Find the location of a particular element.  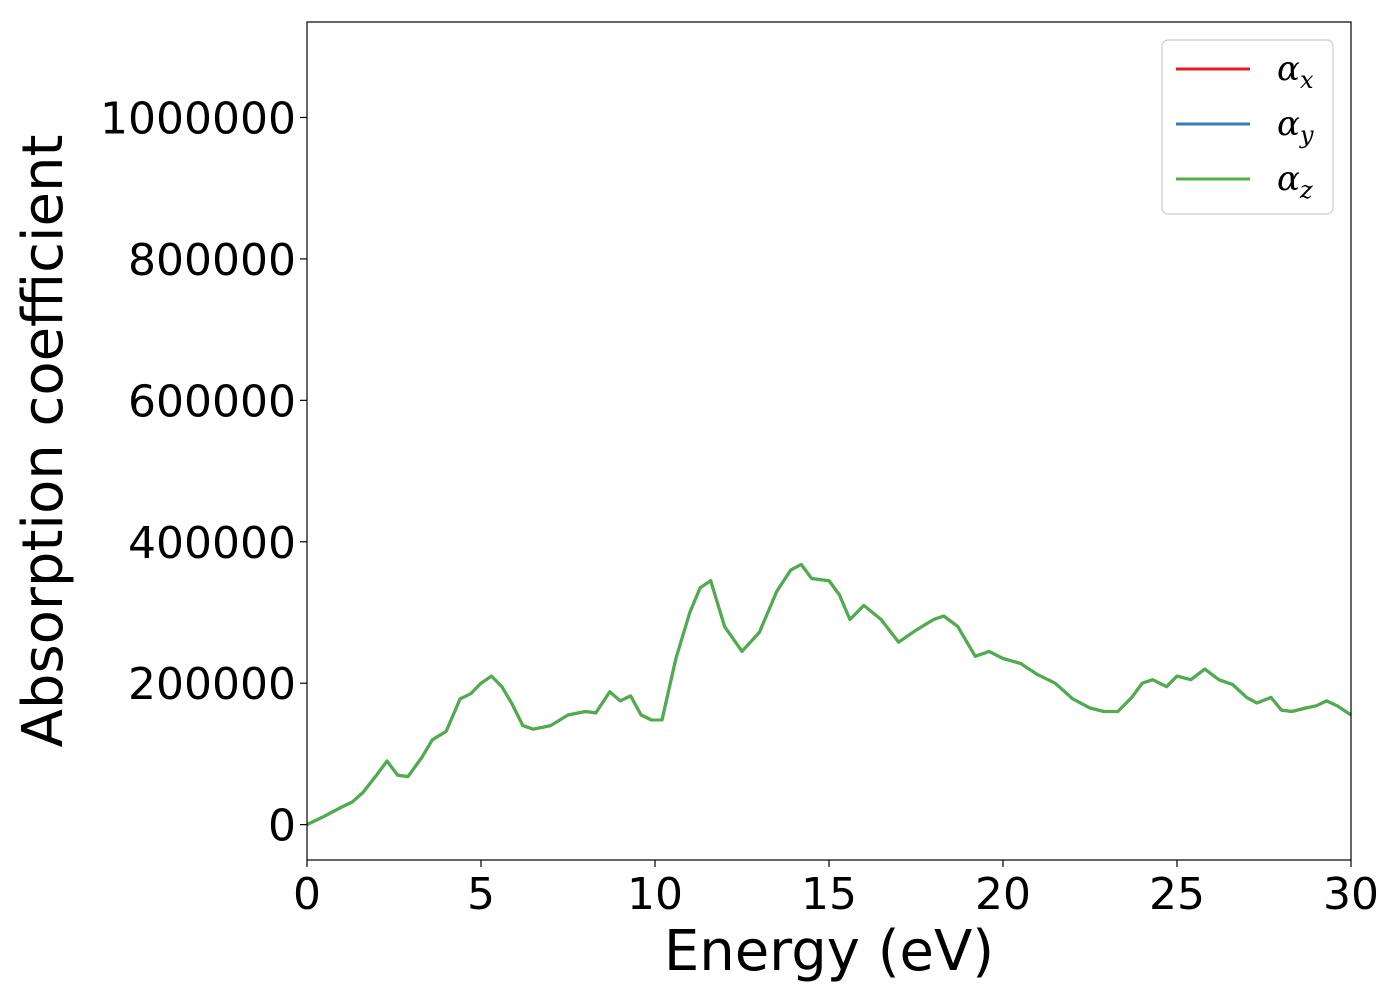

y-tick-label: 400000 is located at coordinates (212, 543).